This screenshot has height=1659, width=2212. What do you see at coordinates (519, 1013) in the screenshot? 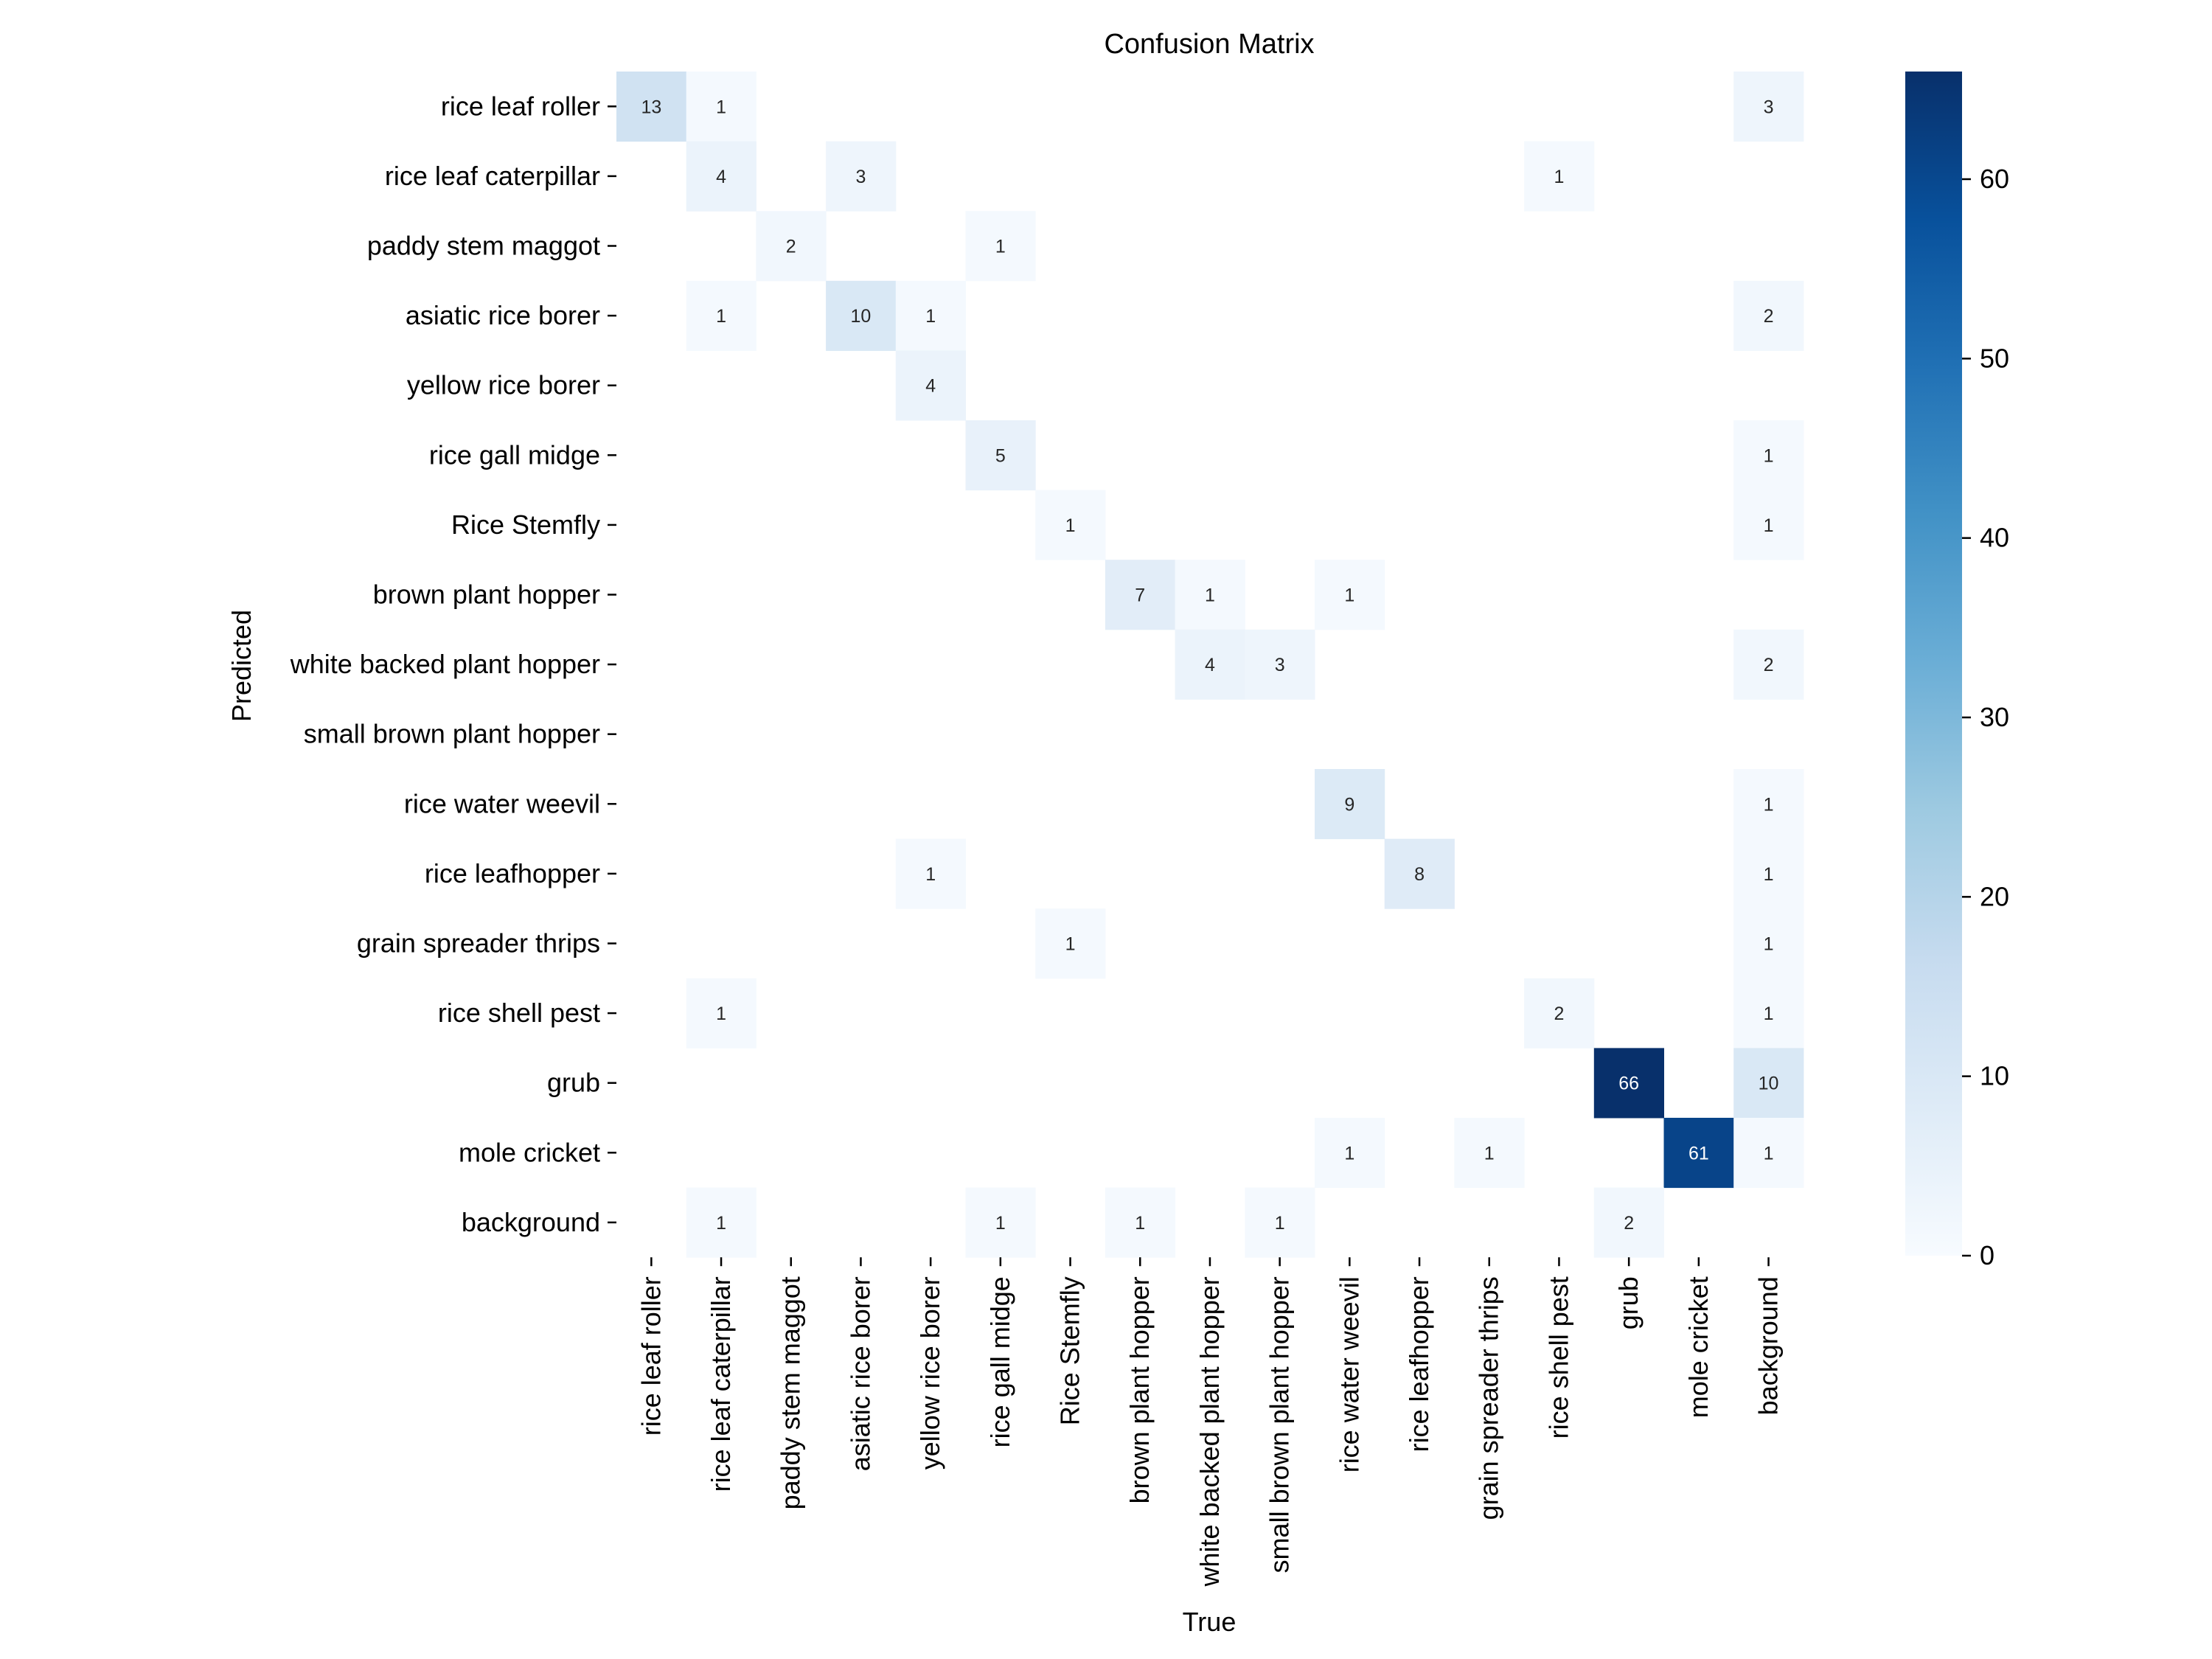
I see `y-tick-label-rice-shell-pest: rice shell pest` at bounding box center [519, 1013].